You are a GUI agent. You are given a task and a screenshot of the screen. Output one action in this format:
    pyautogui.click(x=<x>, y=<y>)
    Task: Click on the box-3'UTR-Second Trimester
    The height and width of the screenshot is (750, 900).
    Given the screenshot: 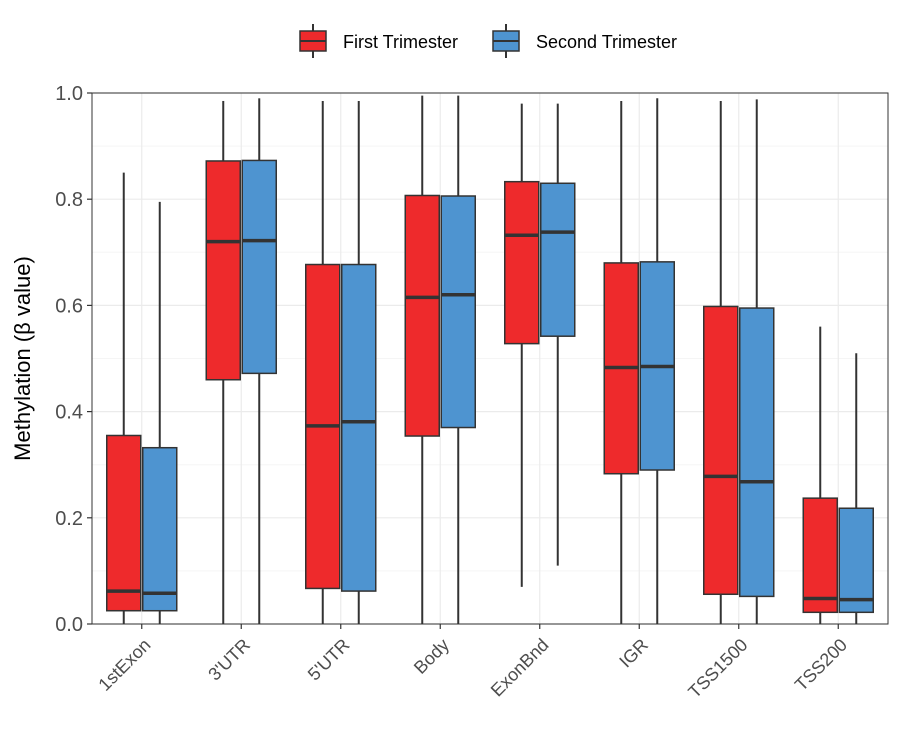 What is the action you would take?
    pyautogui.click(x=259, y=361)
    